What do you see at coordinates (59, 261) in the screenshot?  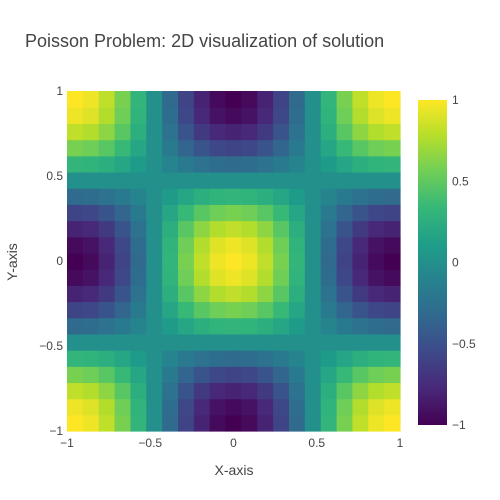 I see `y-tick-label: 0` at bounding box center [59, 261].